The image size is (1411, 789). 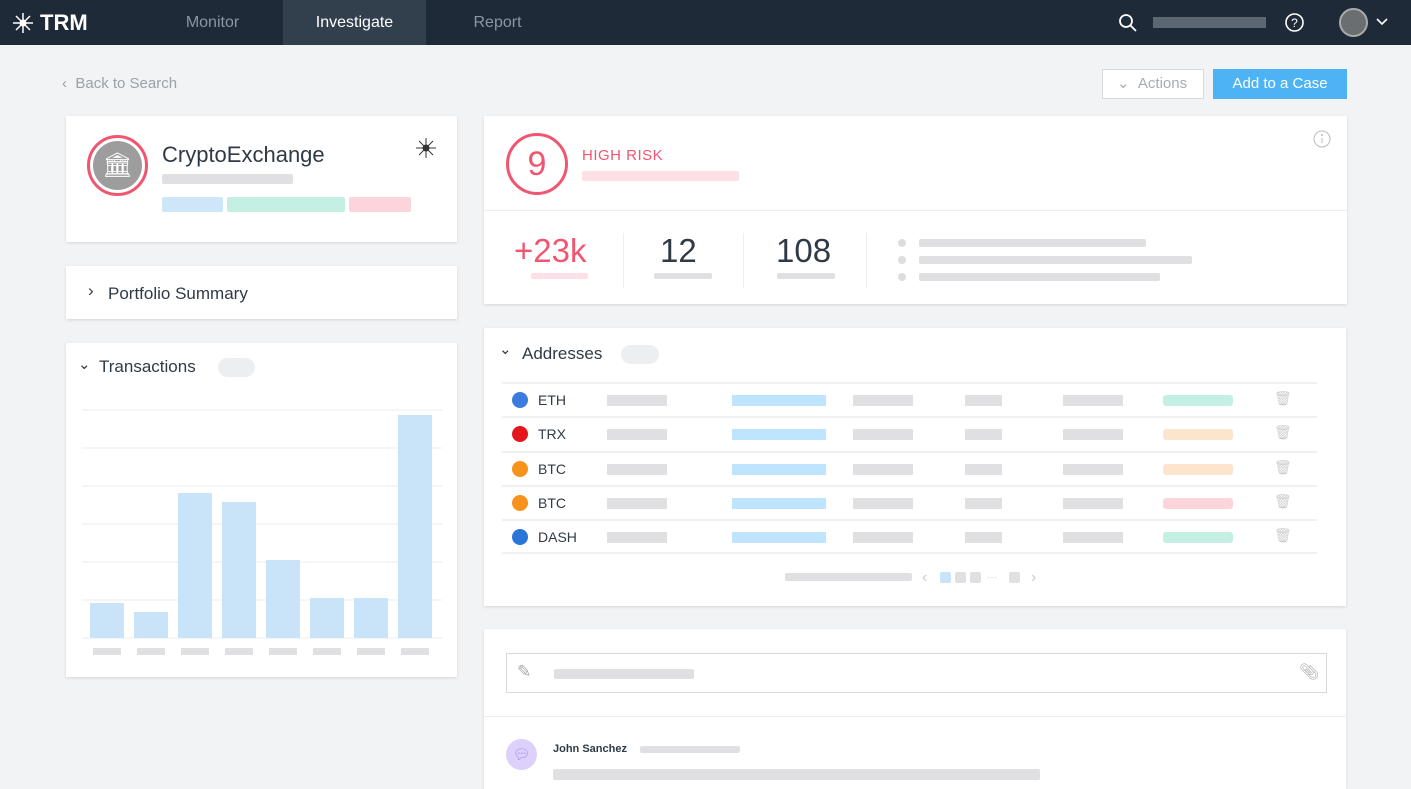 What do you see at coordinates (590, 749) in the screenshot?
I see `comment-author: John Sanchez` at bounding box center [590, 749].